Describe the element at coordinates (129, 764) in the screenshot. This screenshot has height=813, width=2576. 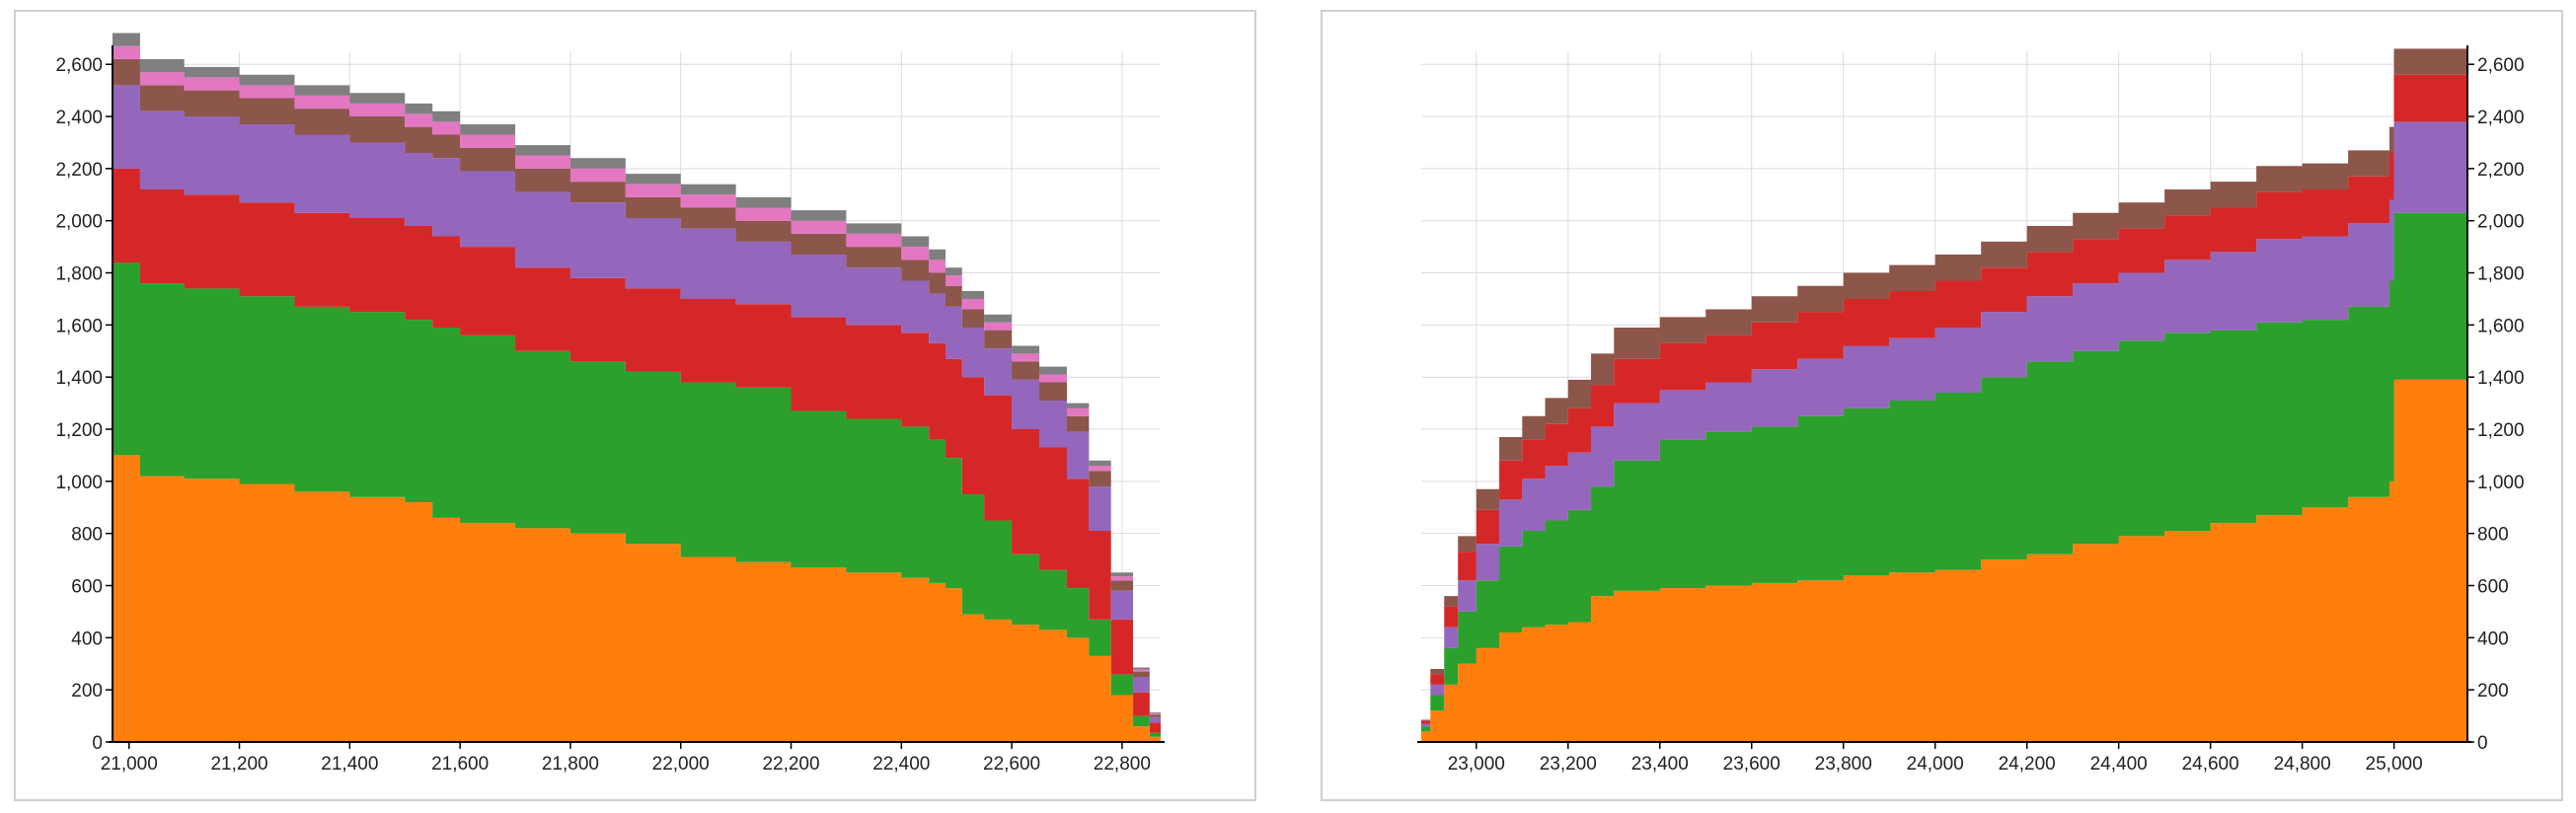
I see `x-tick-label: 21,000` at that location.